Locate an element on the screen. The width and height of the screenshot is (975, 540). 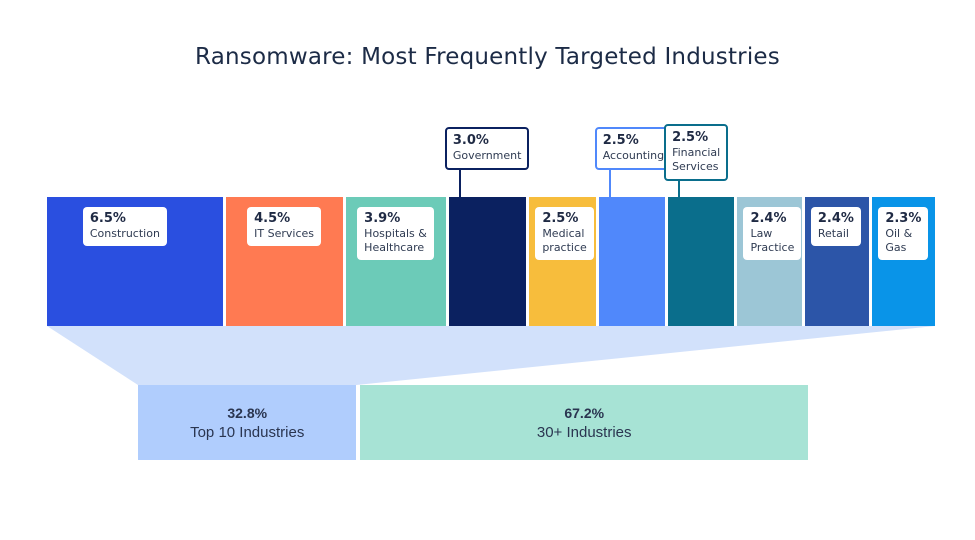
data-label-category: Hospitals & is located at coordinates (395, 233).